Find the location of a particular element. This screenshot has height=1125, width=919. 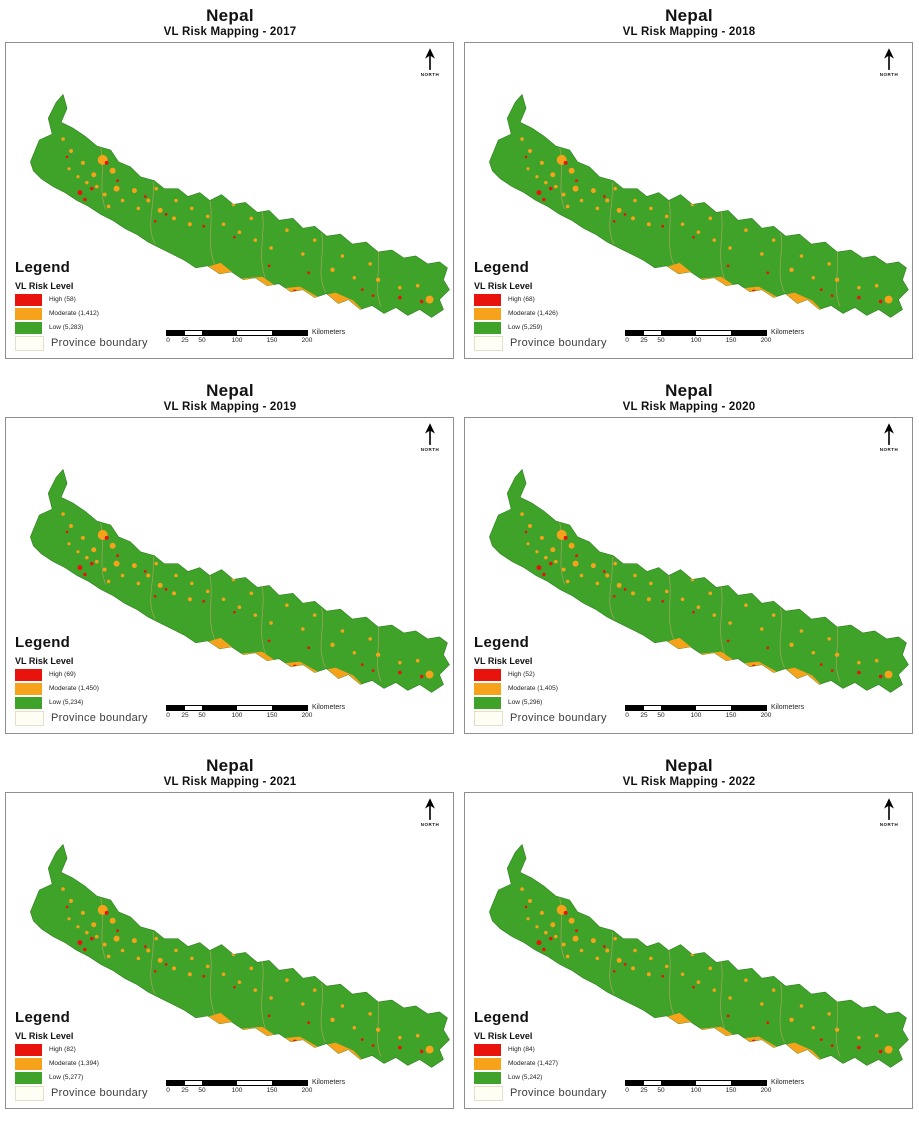

moderate-risk-label: Moderate (1,450) is located at coordinates (74, 689).